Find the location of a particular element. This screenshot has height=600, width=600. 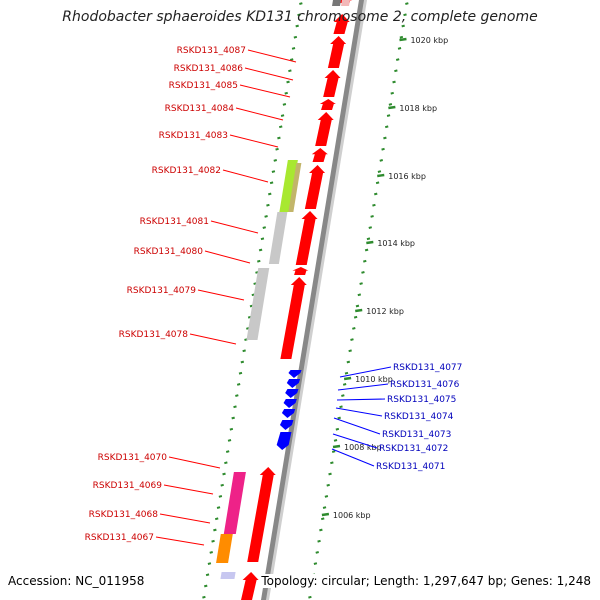

forward-gene-label: RSKD131_4081 is located at coordinates (174, 222).